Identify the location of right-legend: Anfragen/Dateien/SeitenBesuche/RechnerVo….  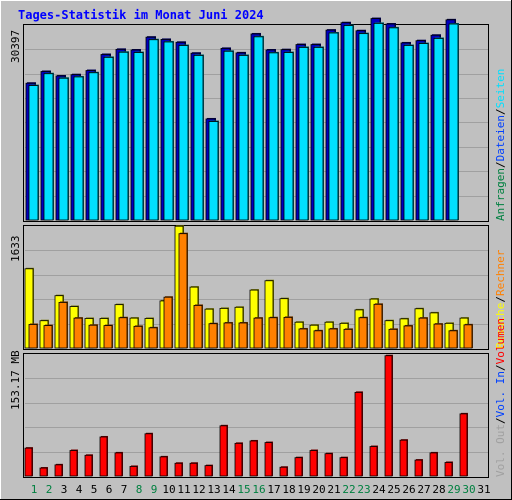
(500, 273).